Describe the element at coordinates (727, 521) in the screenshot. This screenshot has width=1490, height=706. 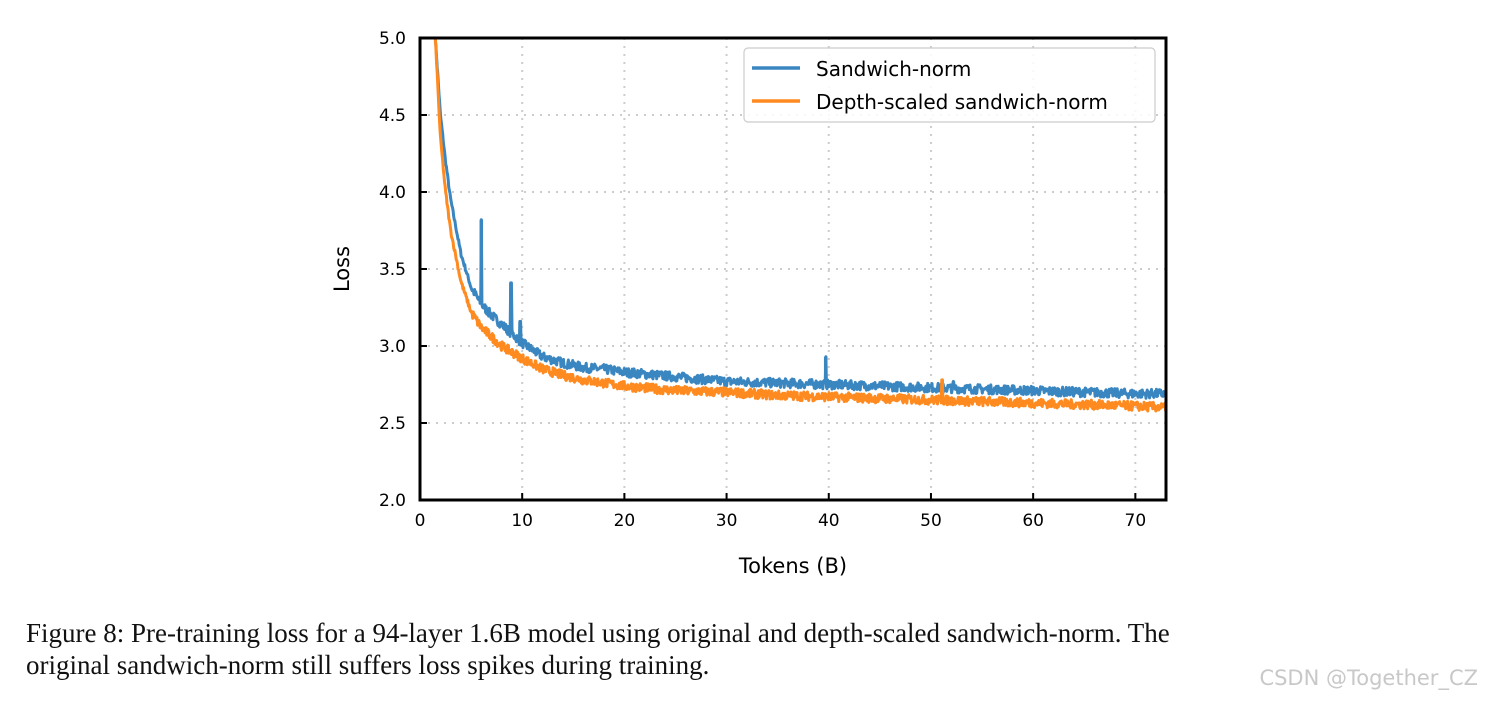
I see `x-tick-label: 30` at that location.